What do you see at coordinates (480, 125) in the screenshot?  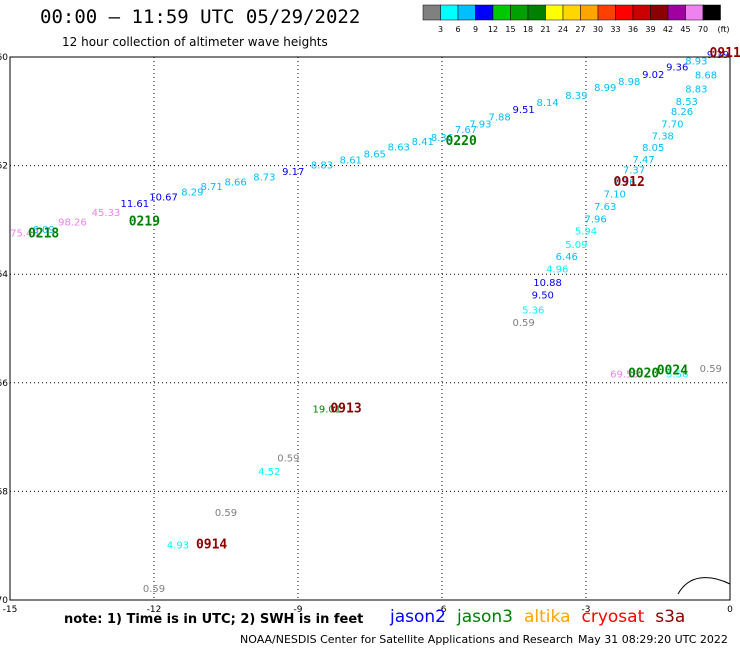 I see `swh-value: 7.93` at bounding box center [480, 125].